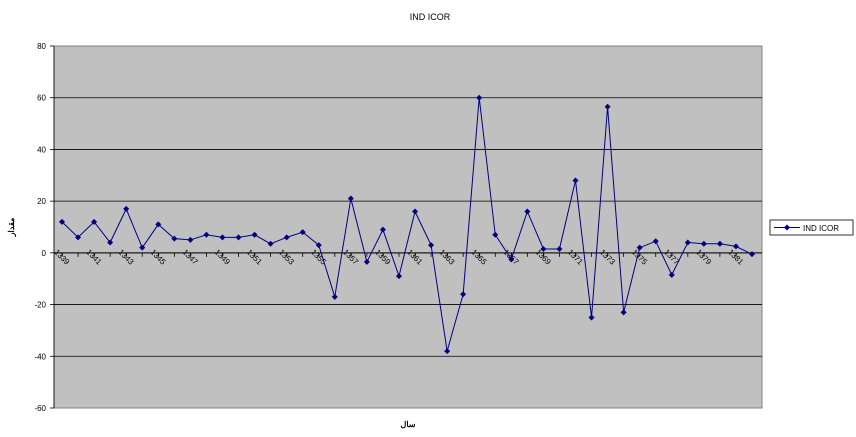  I want to click on y-tick-label: 40, so click(41, 149).